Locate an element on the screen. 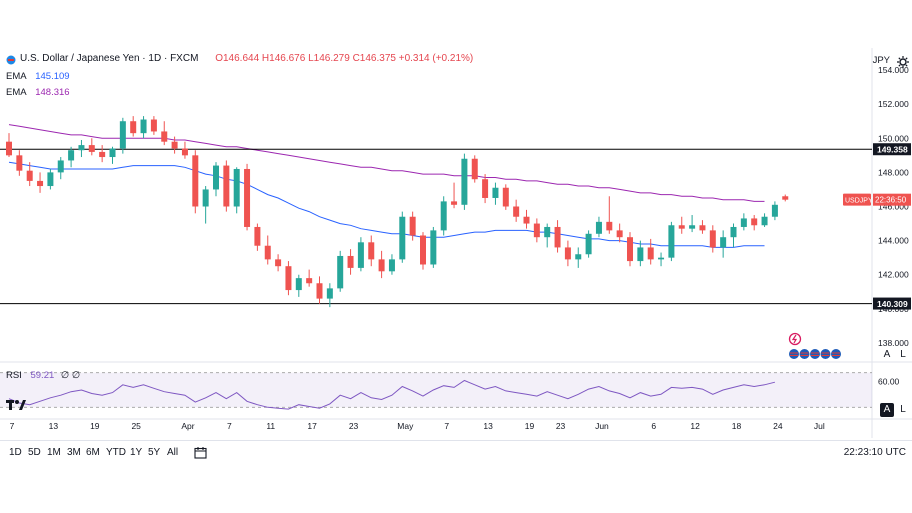  x-tick-label-6: 11 is located at coordinates (270, 426).